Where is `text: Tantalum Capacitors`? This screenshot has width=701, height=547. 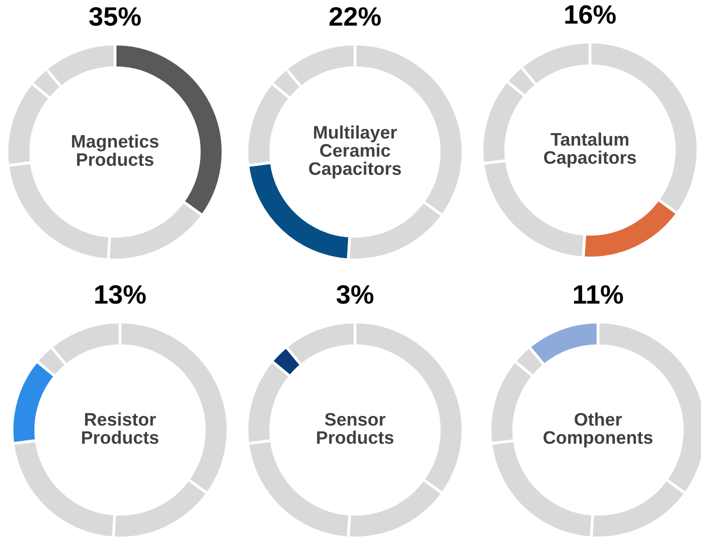 text: Tantalum Capacitors is located at coordinates (590, 150).